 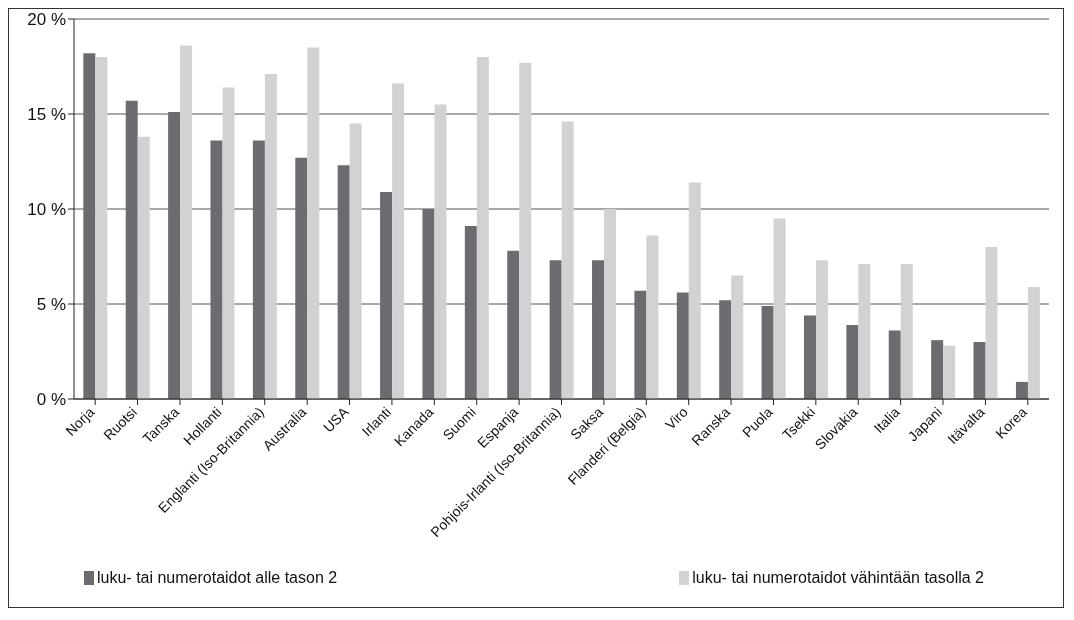 I want to click on y-tick-label: 5 %, so click(x=51, y=305).